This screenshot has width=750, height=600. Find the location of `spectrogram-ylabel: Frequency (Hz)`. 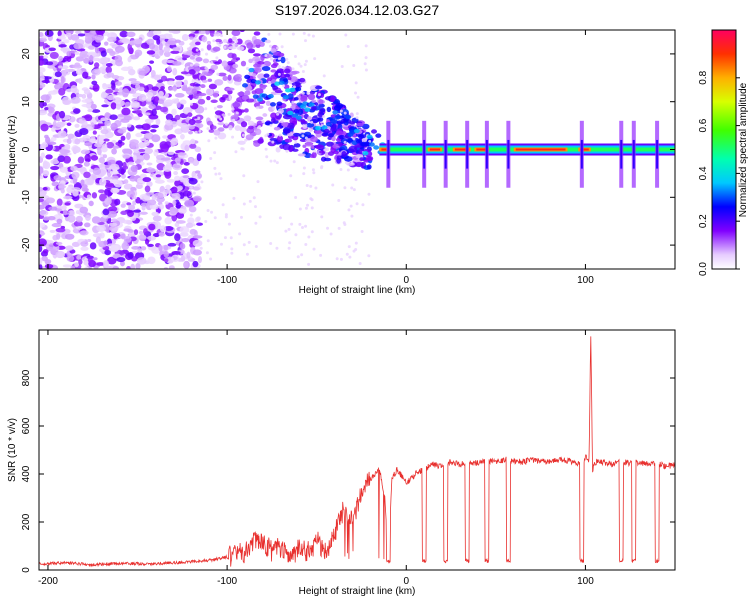

spectrogram-ylabel: Frequency (Hz) is located at coordinates (12, 150).